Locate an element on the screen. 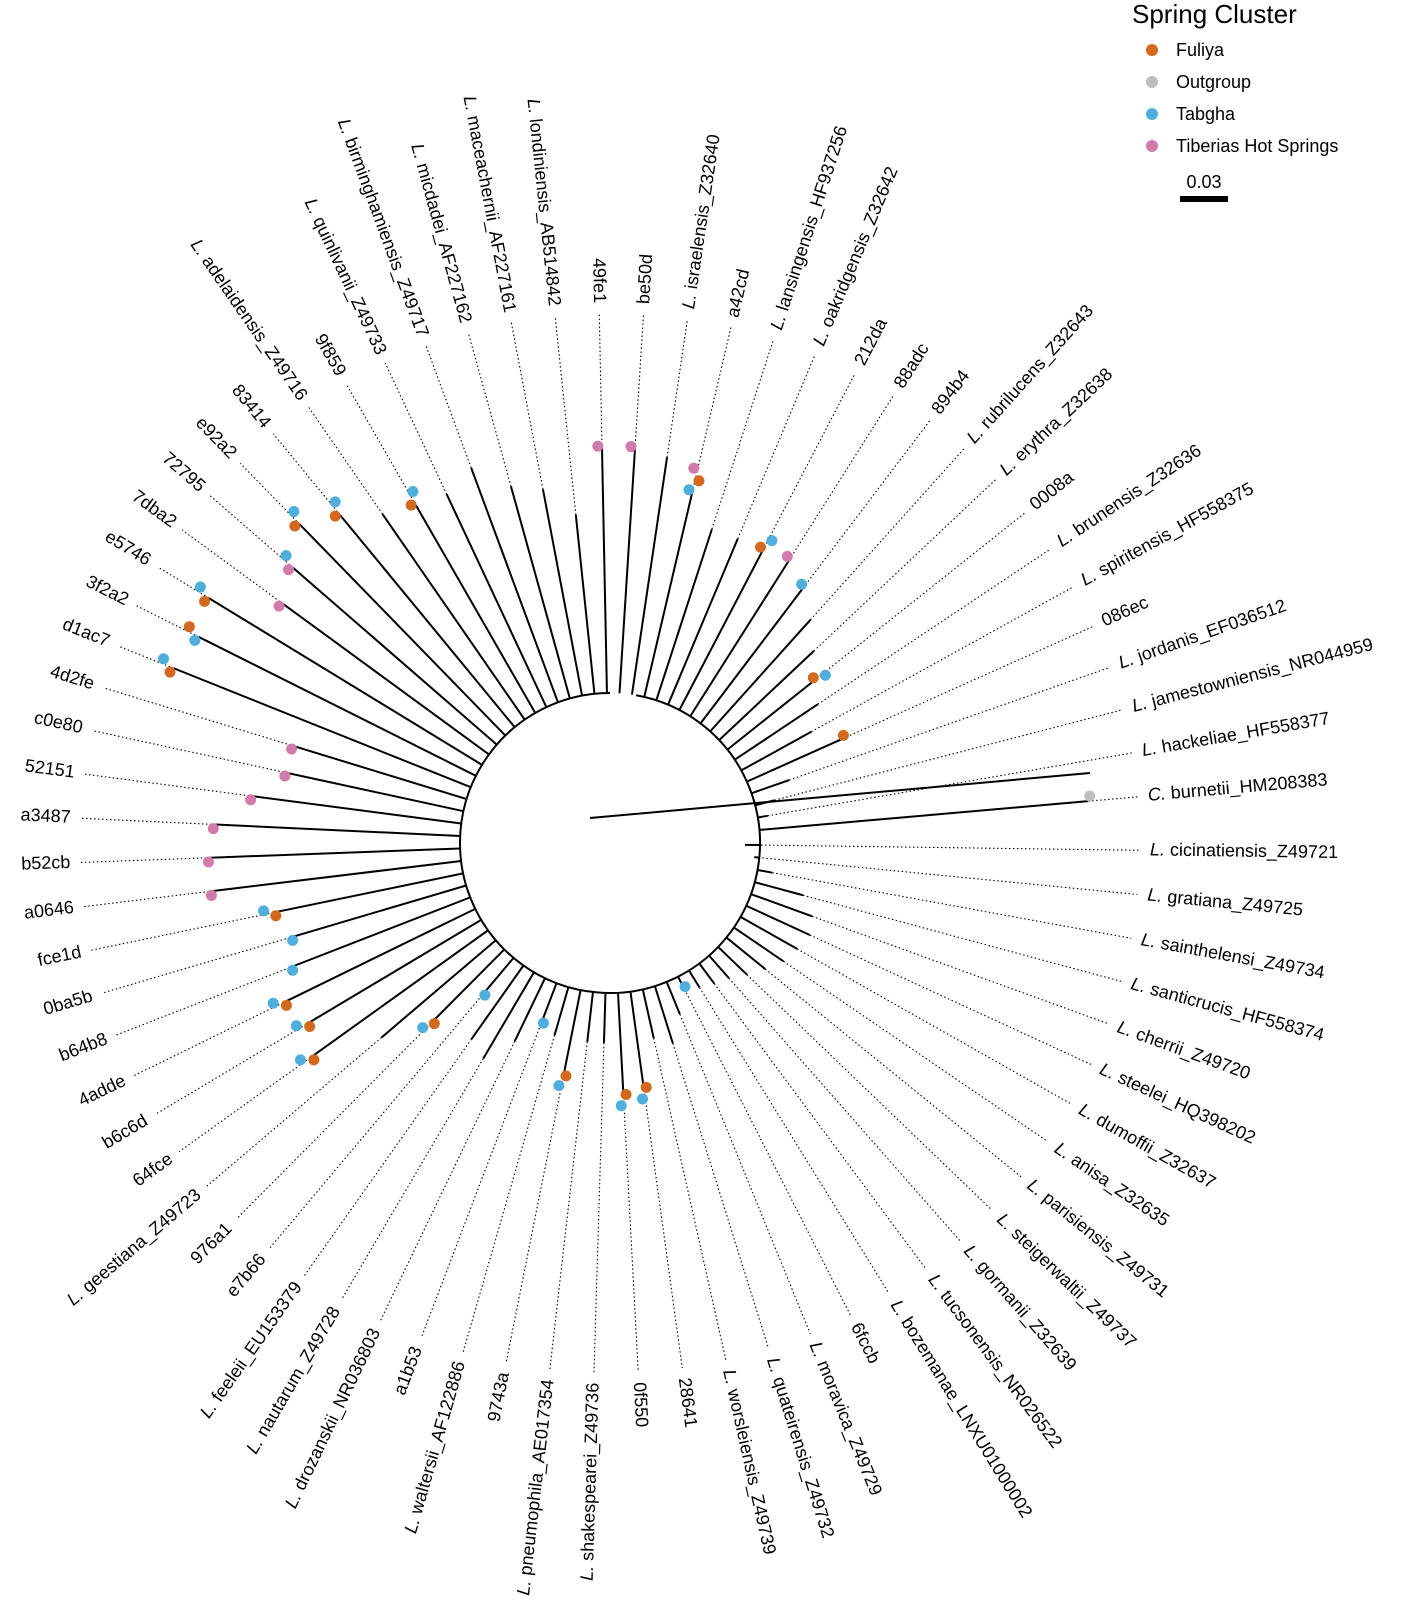 The image size is (1417, 1619). tip-label: L. rubrilucens_Z32643 is located at coordinates (1029, 373).